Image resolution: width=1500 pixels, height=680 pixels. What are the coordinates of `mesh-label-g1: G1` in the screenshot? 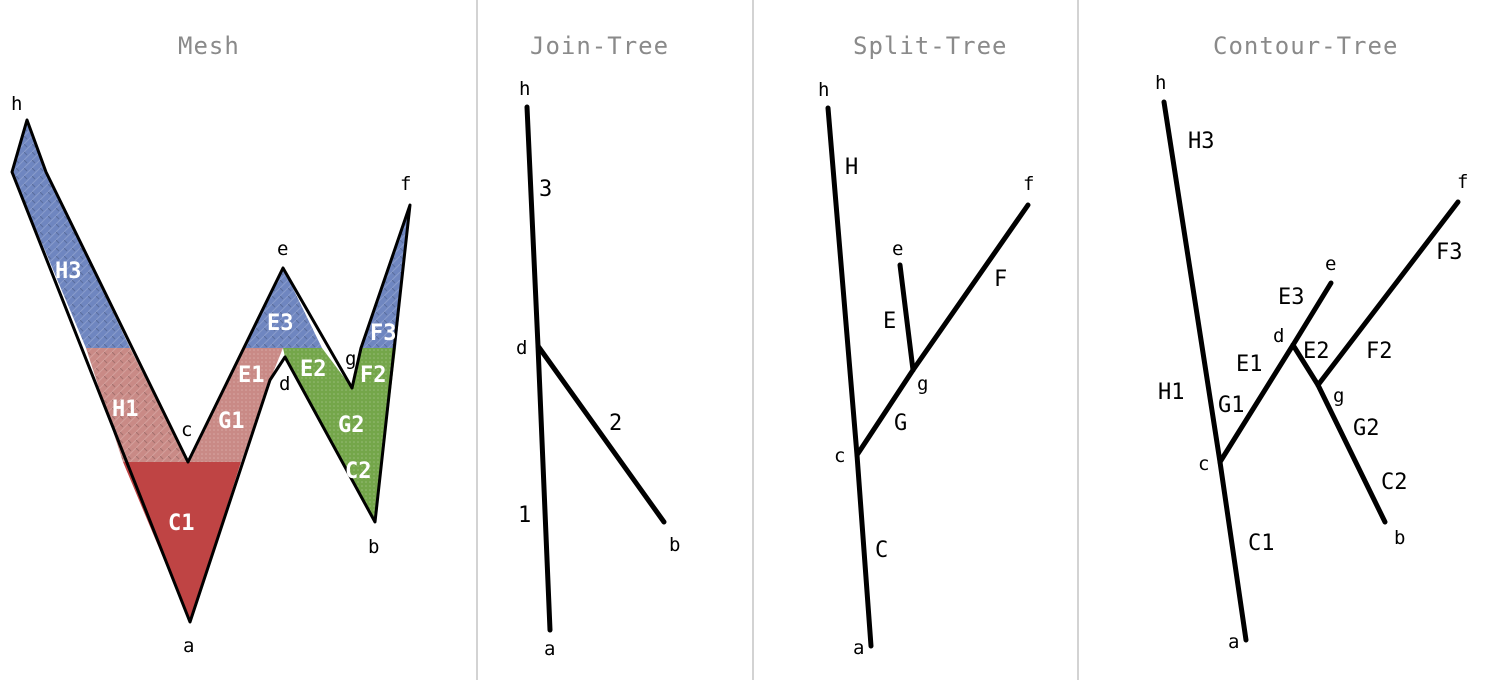 It's located at (231, 421).